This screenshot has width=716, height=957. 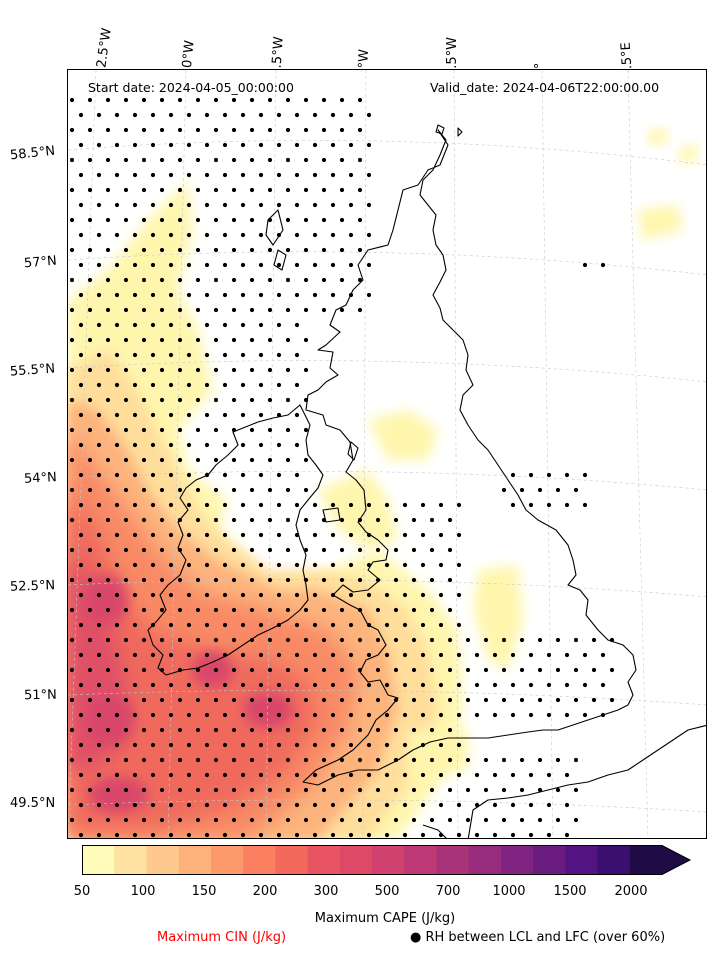 I want to click on colorbar-tick: 2000, so click(x=631, y=891).